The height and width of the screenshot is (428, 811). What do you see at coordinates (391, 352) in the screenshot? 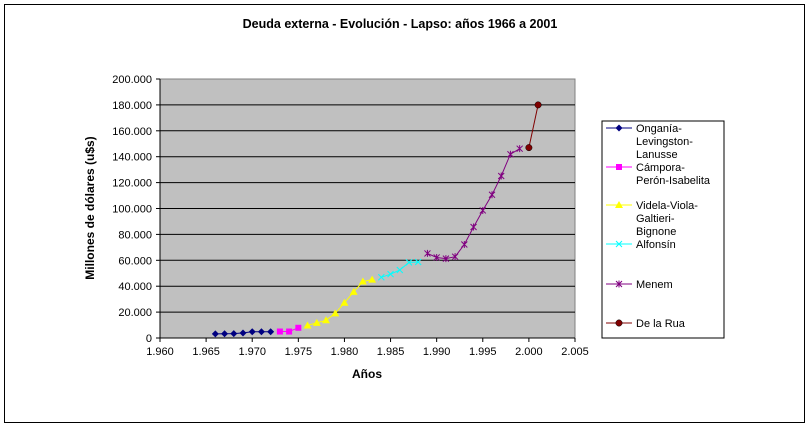
I see `x-tick-label: 1.985` at bounding box center [391, 352].